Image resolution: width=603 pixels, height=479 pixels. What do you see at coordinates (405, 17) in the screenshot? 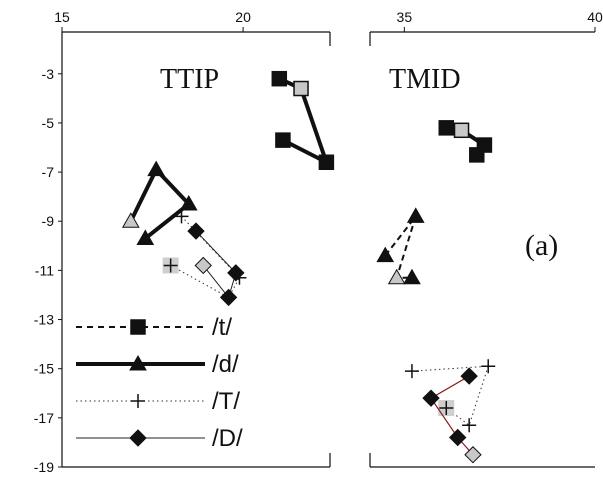
I see `x-tick-label: 35` at bounding box center [405, 17].